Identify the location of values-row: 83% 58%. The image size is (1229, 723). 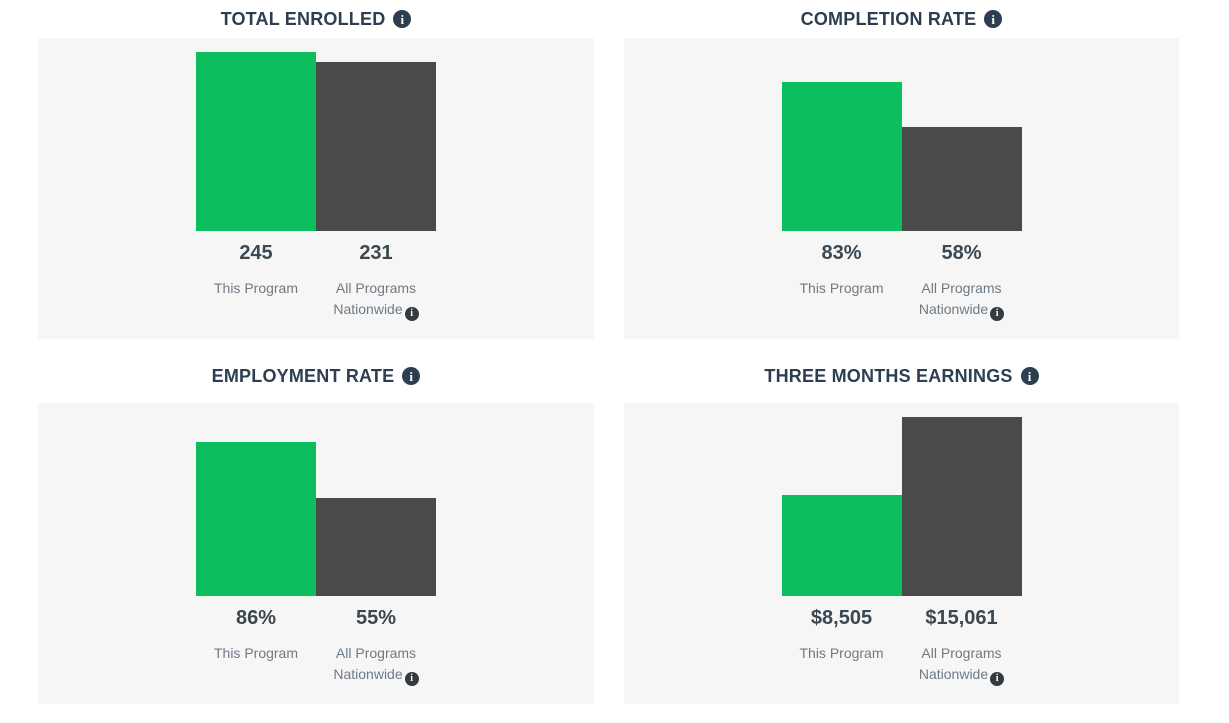
(901, 253).